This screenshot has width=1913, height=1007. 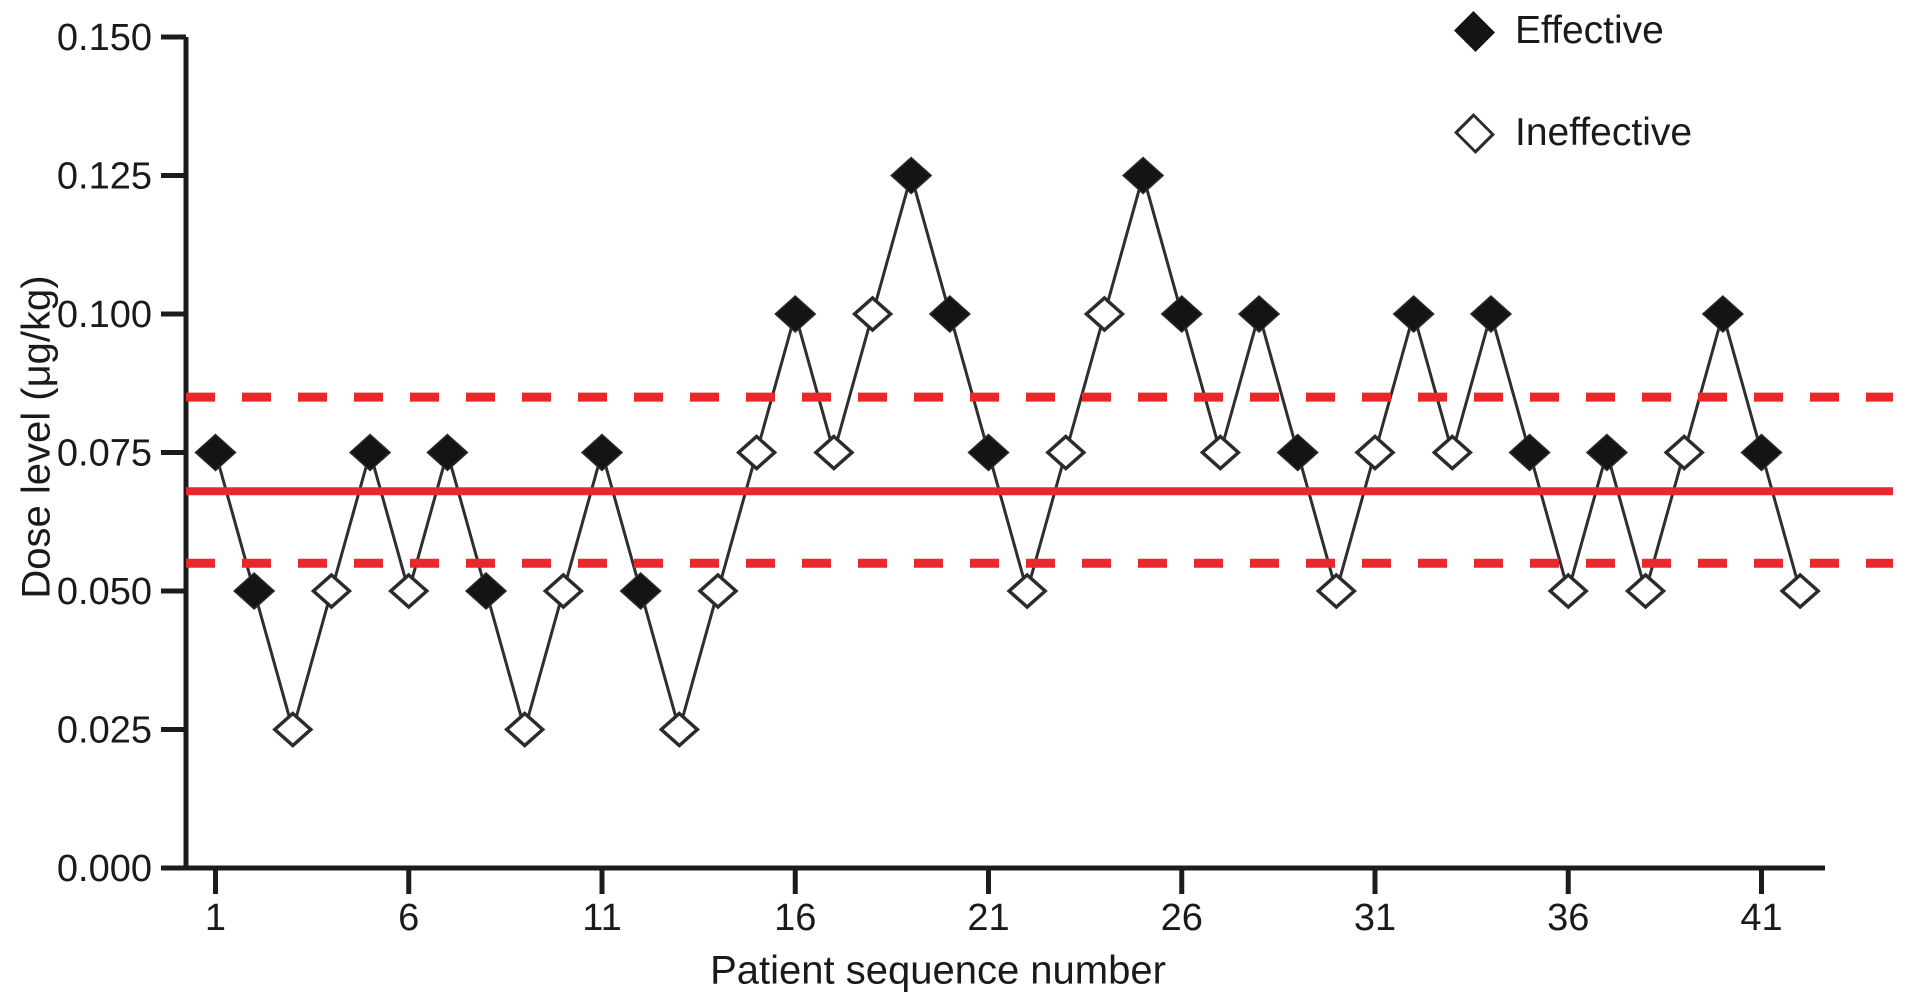 What do you see at coordinates (795, 918) in the screenshot?
I see `x-axis-tick-label: 16` at bounding box center [795, 918].